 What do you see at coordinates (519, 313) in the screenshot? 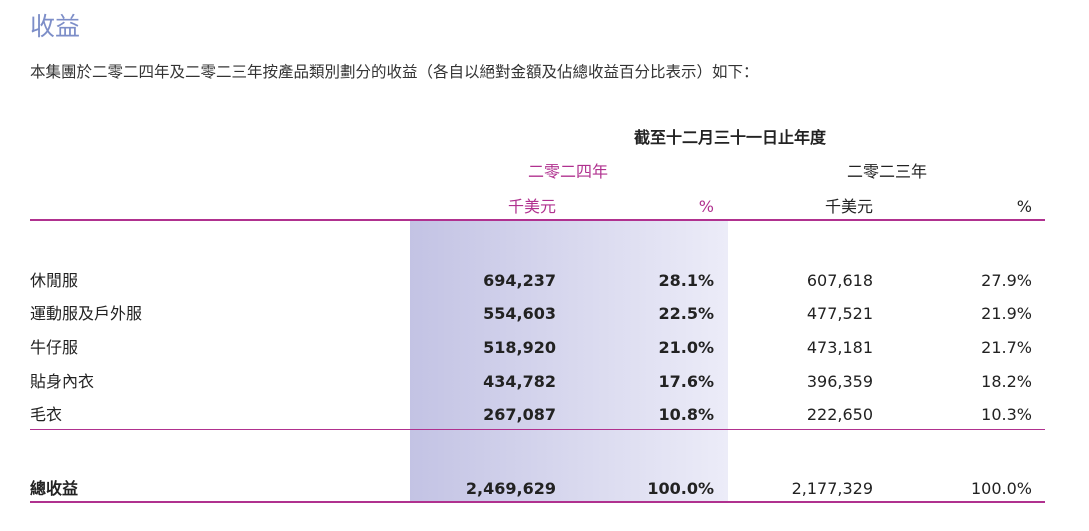
I see `cell: 554,603` at bounding box center [519, 313].